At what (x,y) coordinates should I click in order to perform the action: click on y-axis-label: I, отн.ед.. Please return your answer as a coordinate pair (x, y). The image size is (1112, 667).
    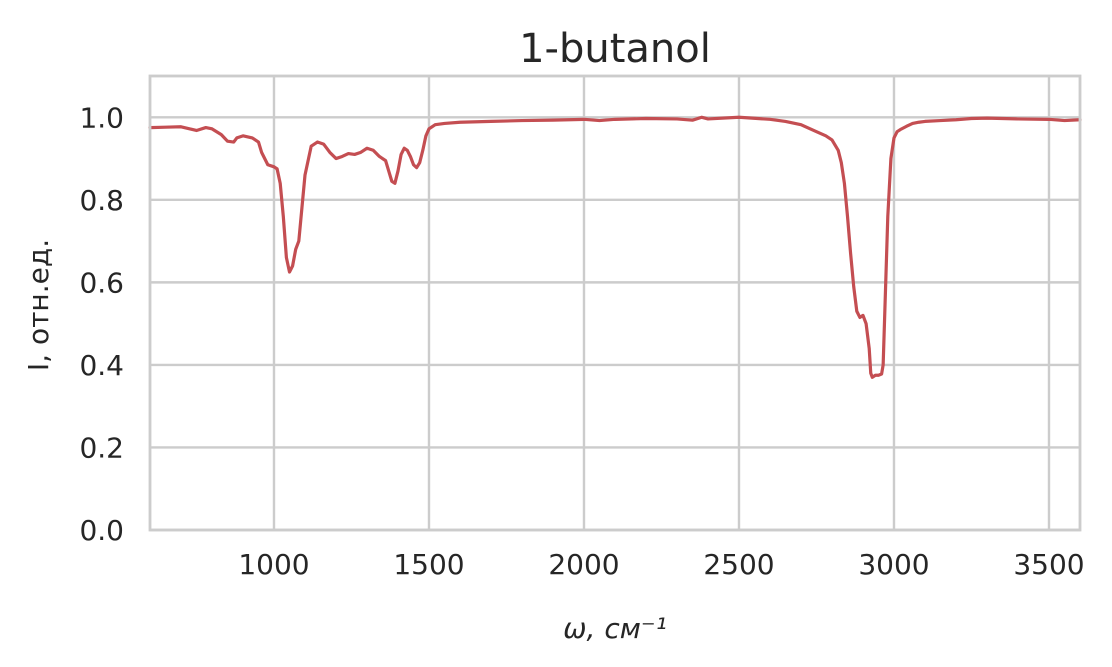
    Looking at the image, I should click on (38, 305).